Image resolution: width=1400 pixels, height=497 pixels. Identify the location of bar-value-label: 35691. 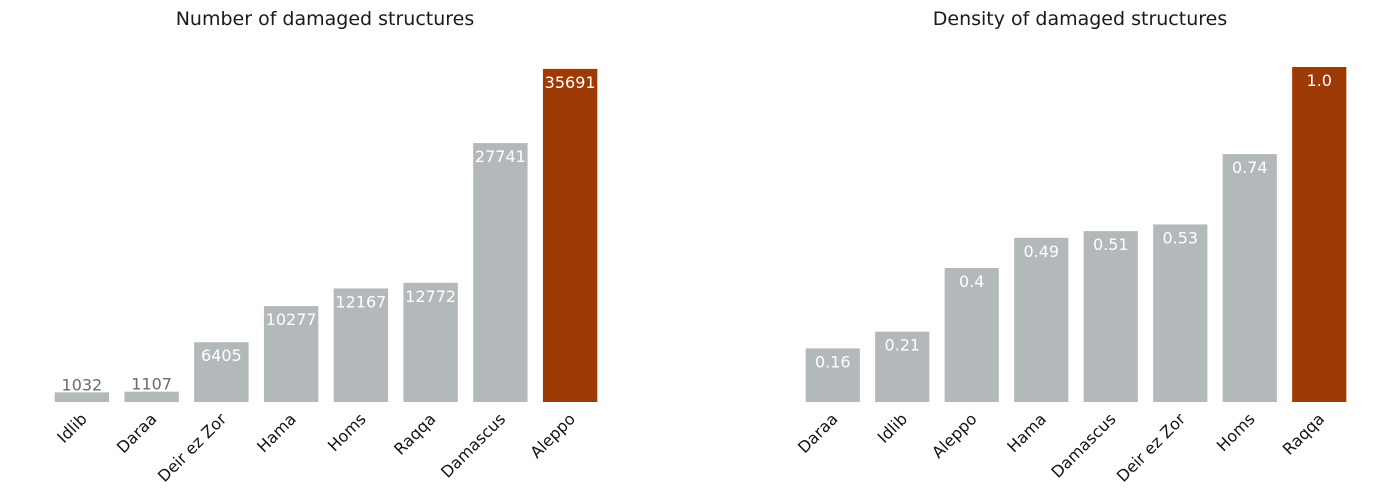
(570, 82).